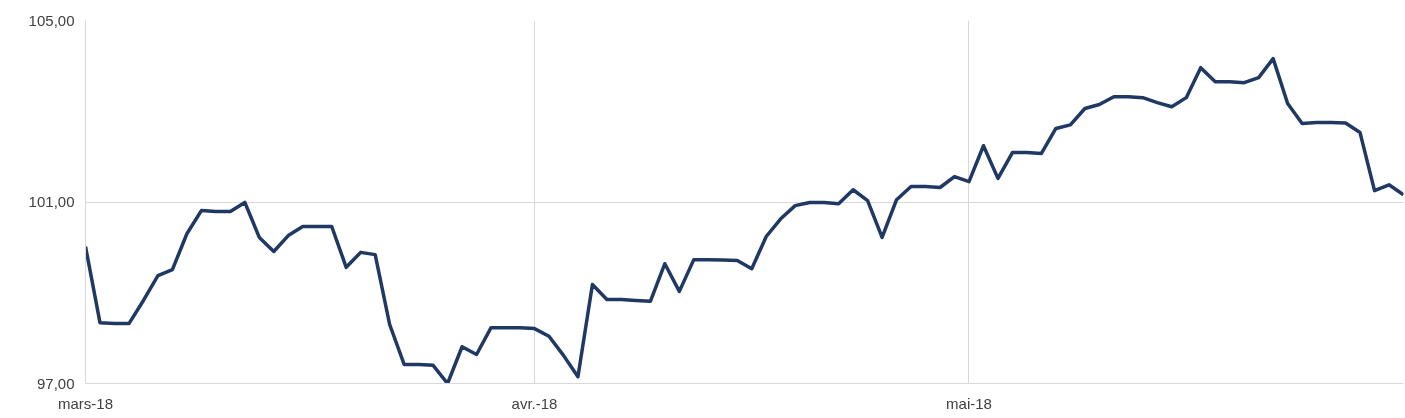 Image resolution: width=1405 pixels, height=418 pixels. Describe the element at coordinates (51, 201) in the screenshot. I see `y-tick-label: 101,00` at that location.